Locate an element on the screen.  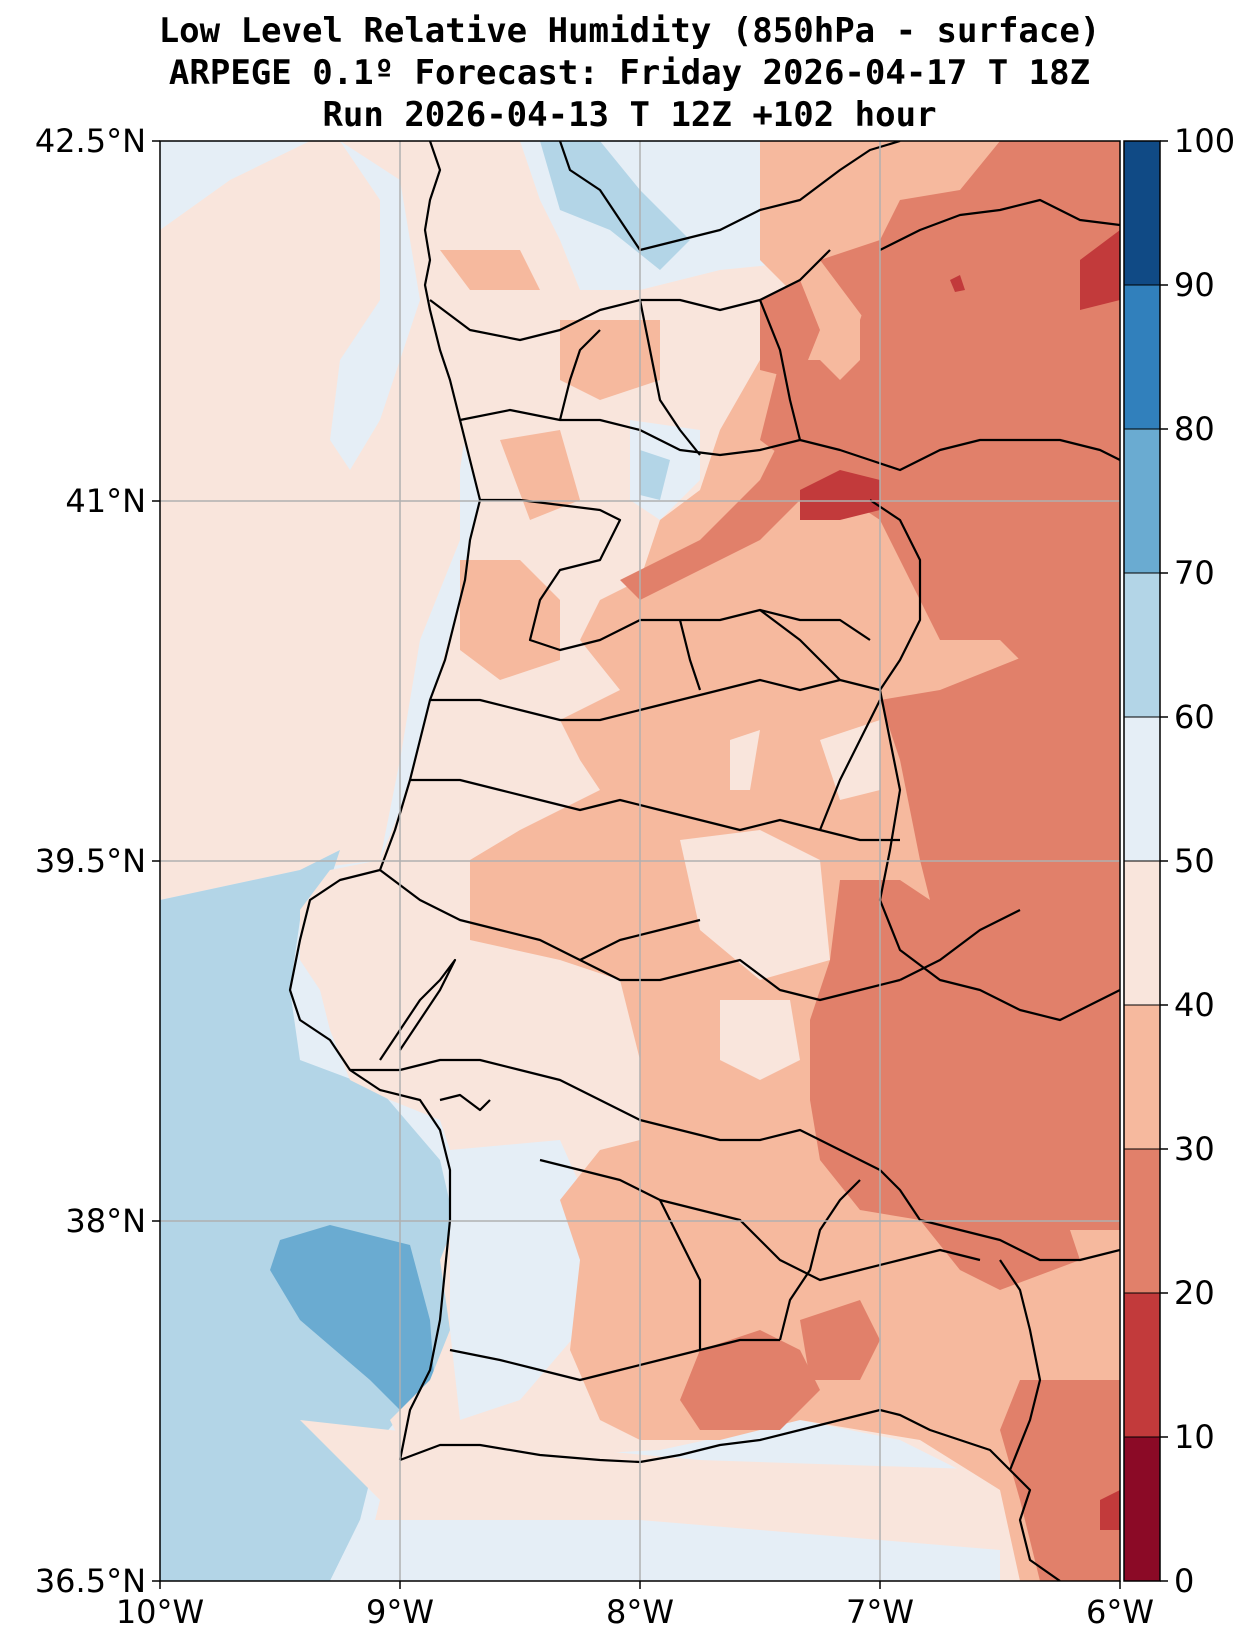
border-sado is located at coordinates (465, 1102).